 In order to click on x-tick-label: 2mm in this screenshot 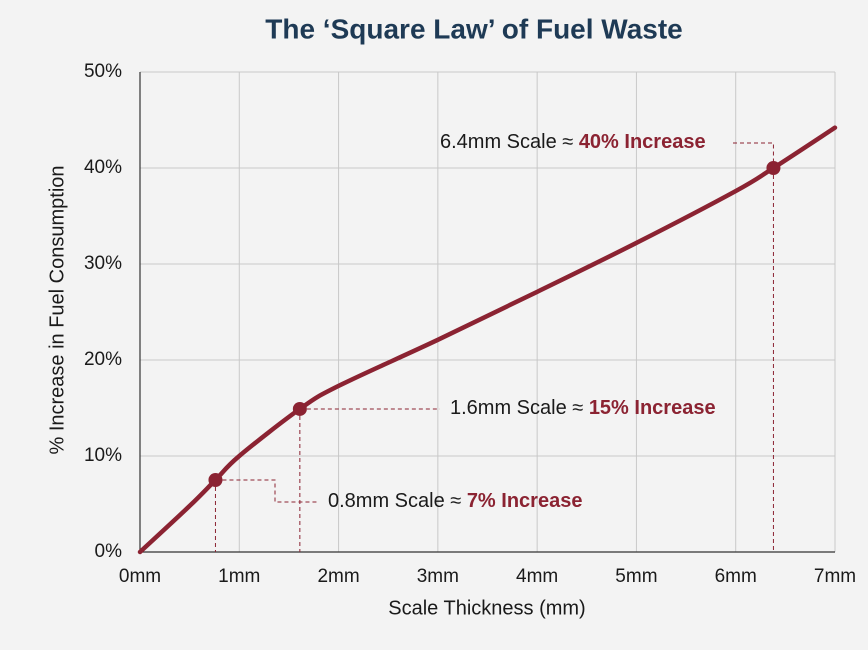, I will do `click(338, 576)`.